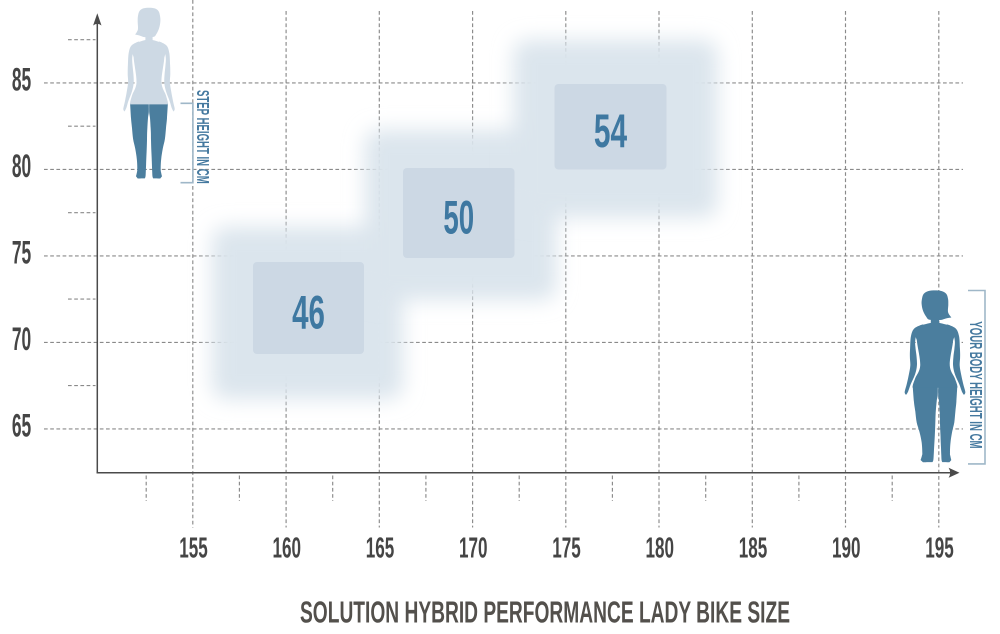 The width and height of the screenshot is (1000, 634). I want to click on svg-text: 85, so click(21, 79).